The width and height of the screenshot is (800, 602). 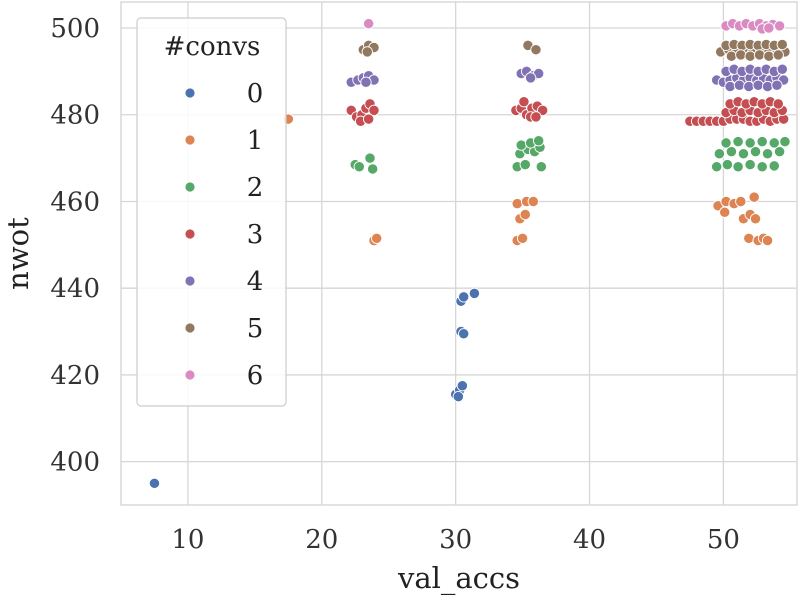 What do you see at coordinates (75, 376) in the screenshot?
I see `y-tick-label: 420` at bounding box center [75, 376].